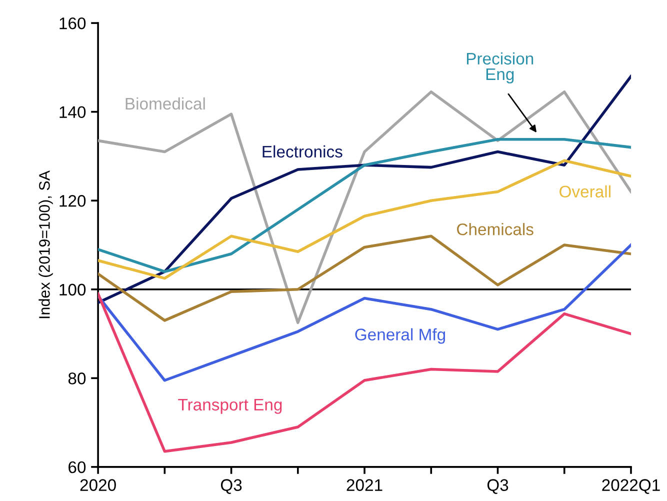  I want to click on y-axis-title: Index (2019=100), SA, so click(45, 244).